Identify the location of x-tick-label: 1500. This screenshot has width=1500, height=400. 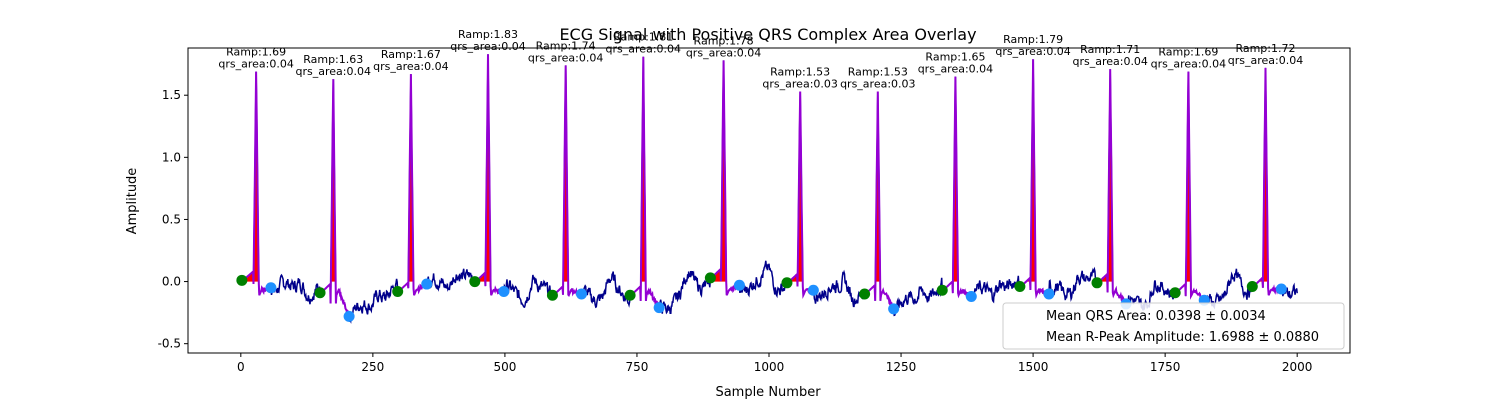
(1033, 367).